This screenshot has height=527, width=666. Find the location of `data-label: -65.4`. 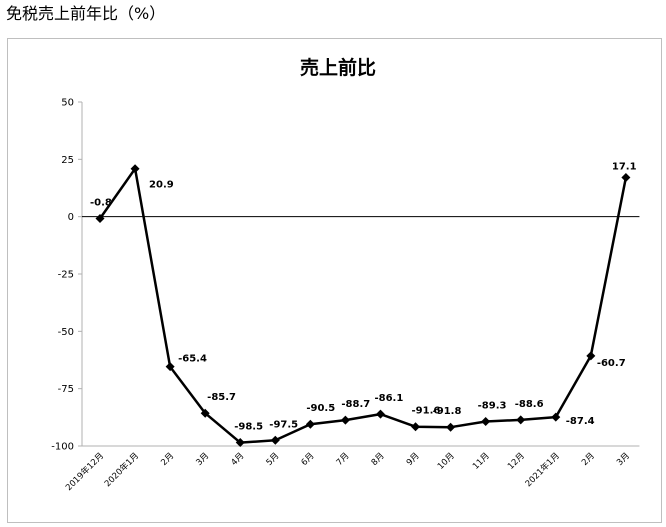

data-label: -65.4 is located at coordinates (192, 359).